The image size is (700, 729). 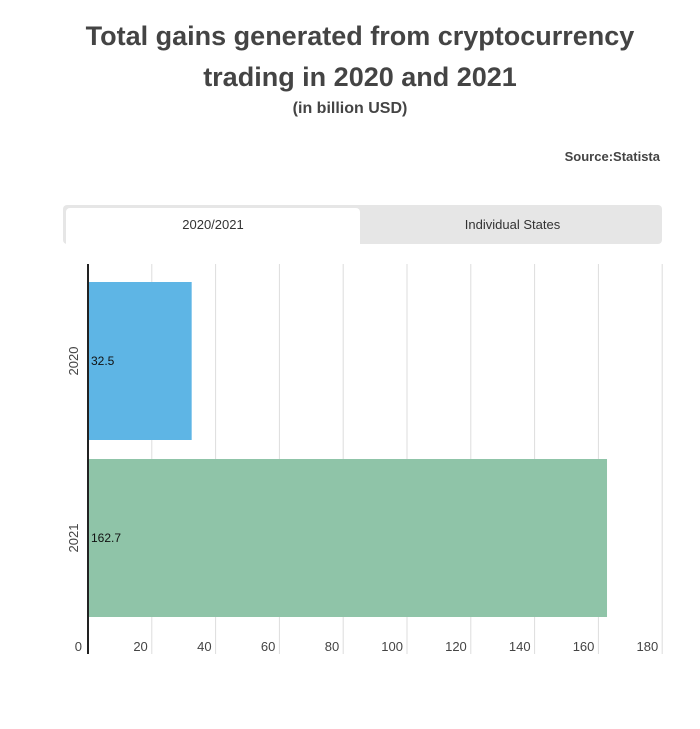 What do you see at coordinates (103, 361) in the screenshot?
I see `data-label-2020: 32.5` at bounding box center [103, 361].